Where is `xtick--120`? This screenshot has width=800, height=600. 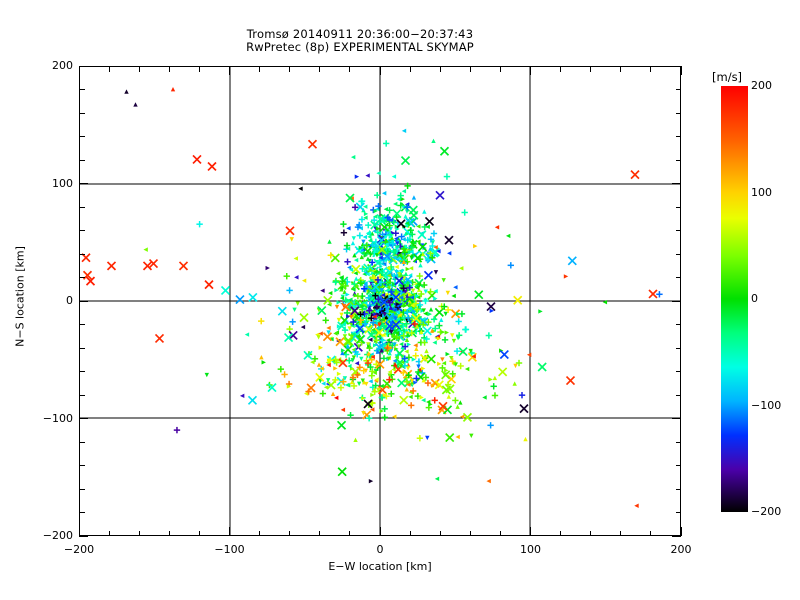 xtick--120 is located at coordinates (199, 533).